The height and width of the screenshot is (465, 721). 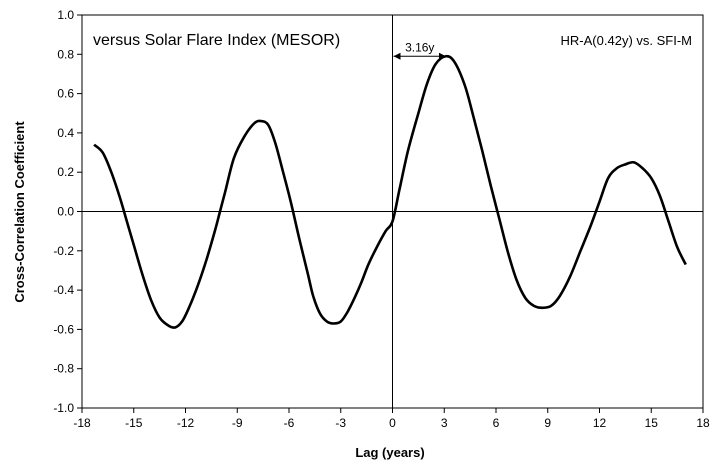 I want to click on x-tick-label: 3, so click(x=444, y=423).